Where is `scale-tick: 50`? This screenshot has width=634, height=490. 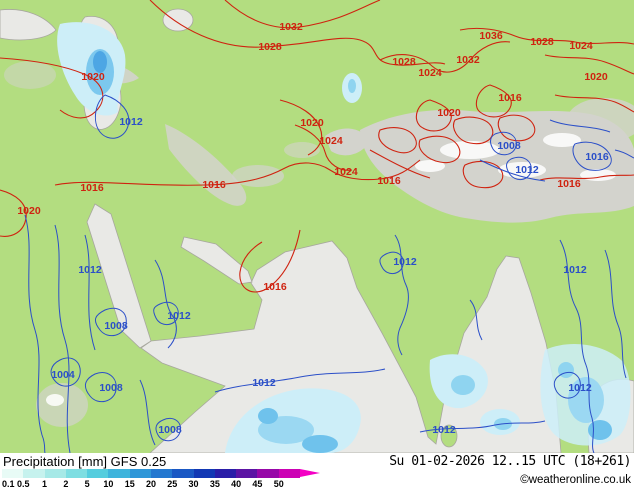 scale-tick: 50 is located at coordinates (278, 484).